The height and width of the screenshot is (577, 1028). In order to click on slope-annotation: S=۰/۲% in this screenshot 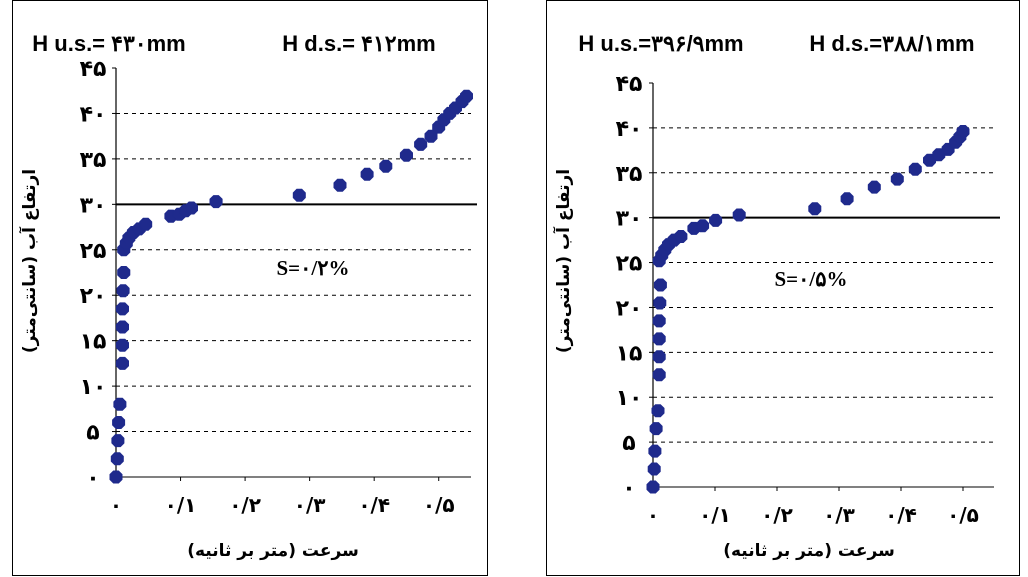, I will do `click(312, 268)`.